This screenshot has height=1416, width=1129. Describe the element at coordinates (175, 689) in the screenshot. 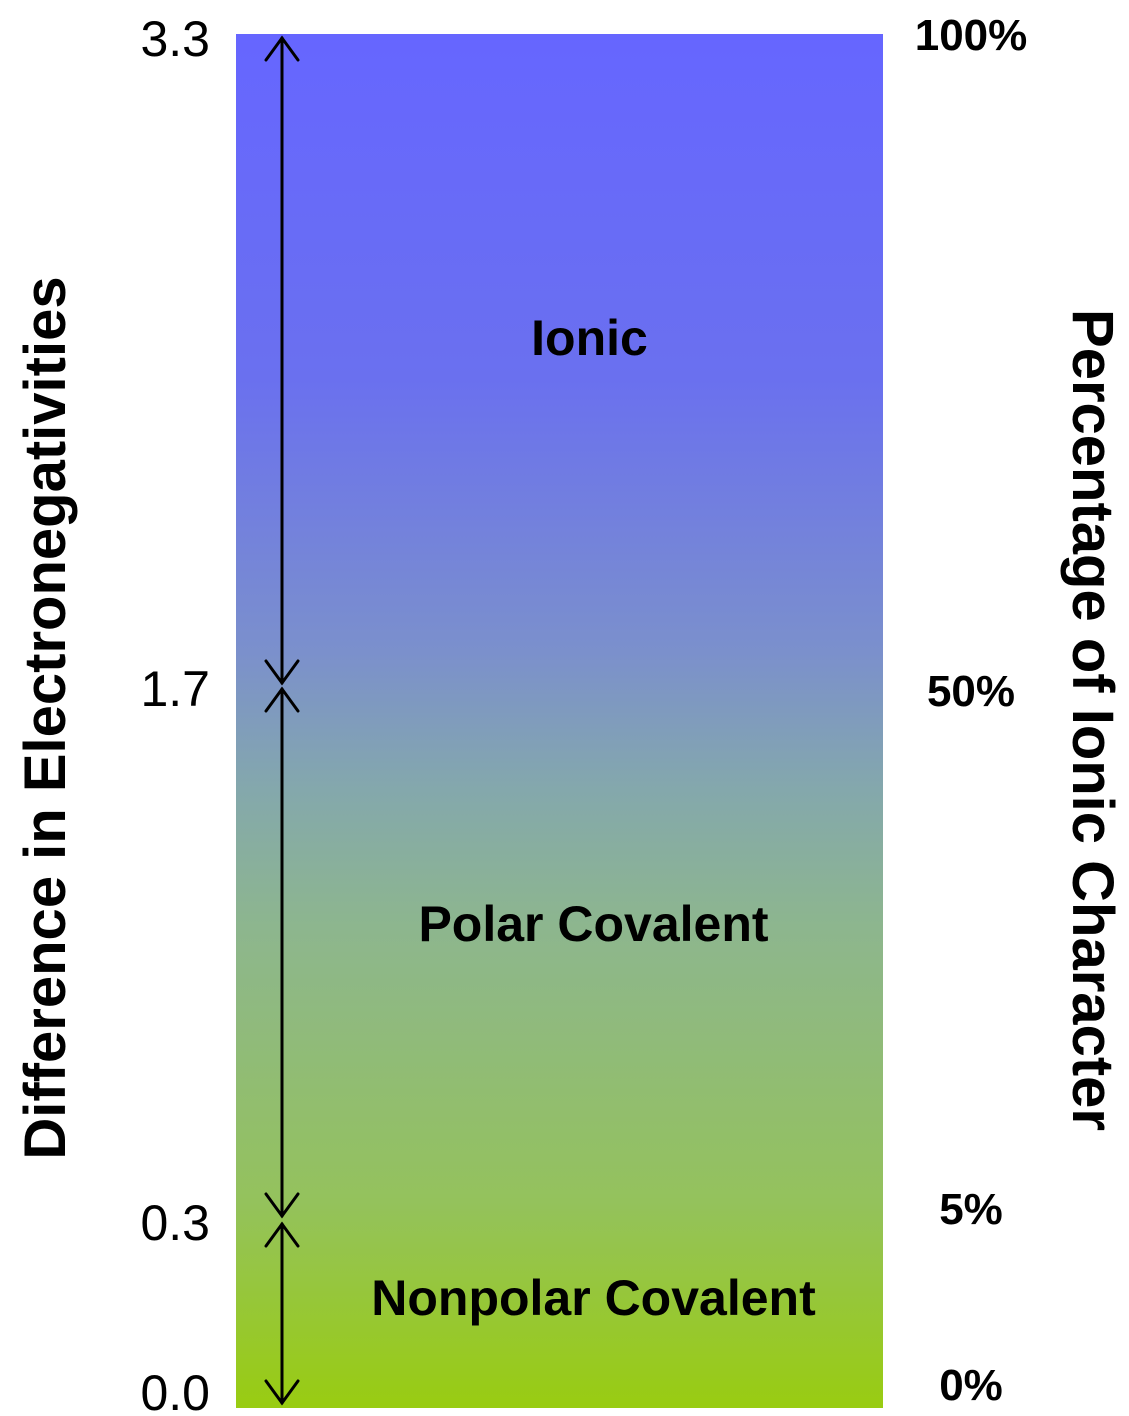

I see `left-tick-1-7: 1.7` at that location.